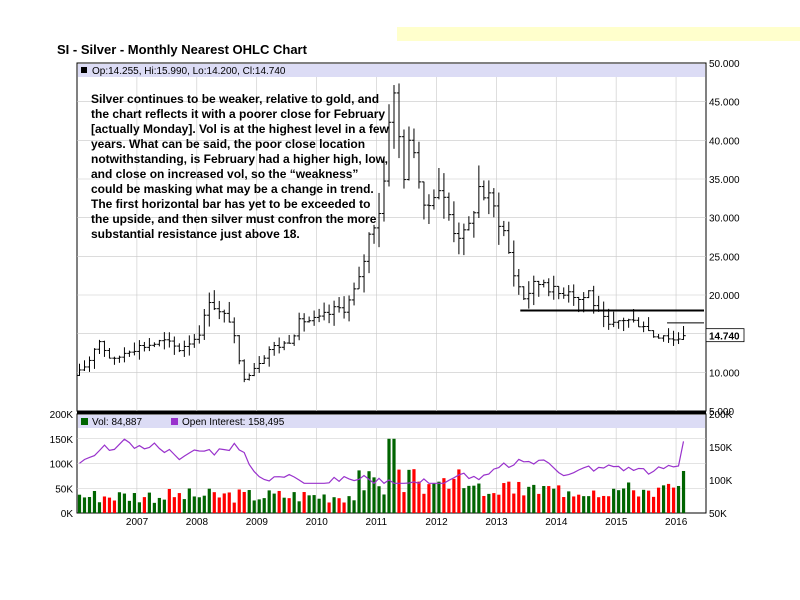 This screenshot has width=800, height=600. What do you see at coordinates (721, 448) in the screenshot?
I see `open-interest-tick-label: 150K` at bounding box center [721, 448].